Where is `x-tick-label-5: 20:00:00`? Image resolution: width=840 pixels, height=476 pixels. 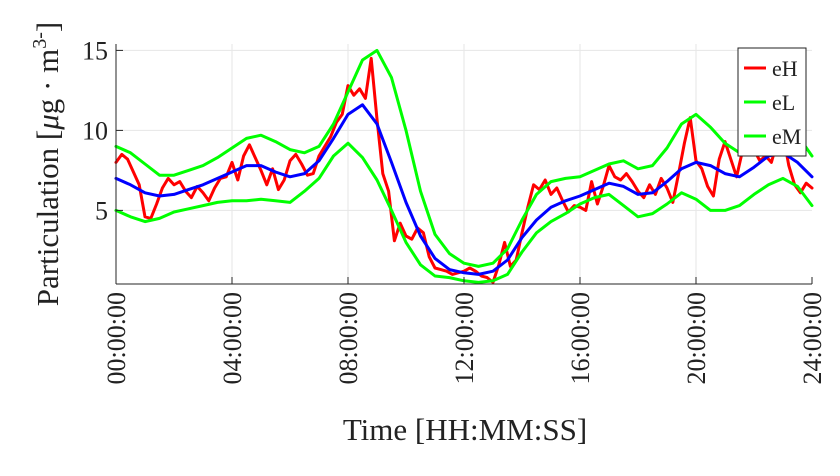
x-tick-label-5: 20:00:00 is located at coordinates (696, 338).